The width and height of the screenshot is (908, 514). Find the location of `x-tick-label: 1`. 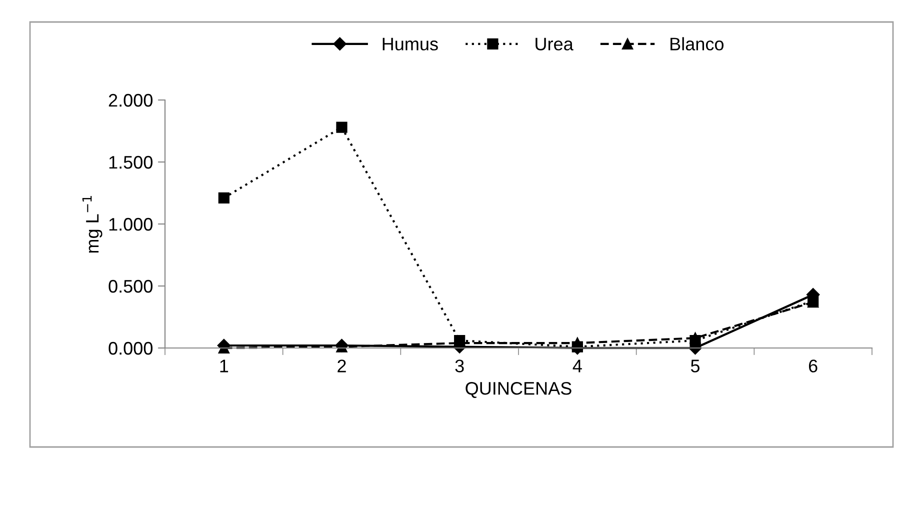

x-tick-label: 1 is located at coordinates (224, 366).